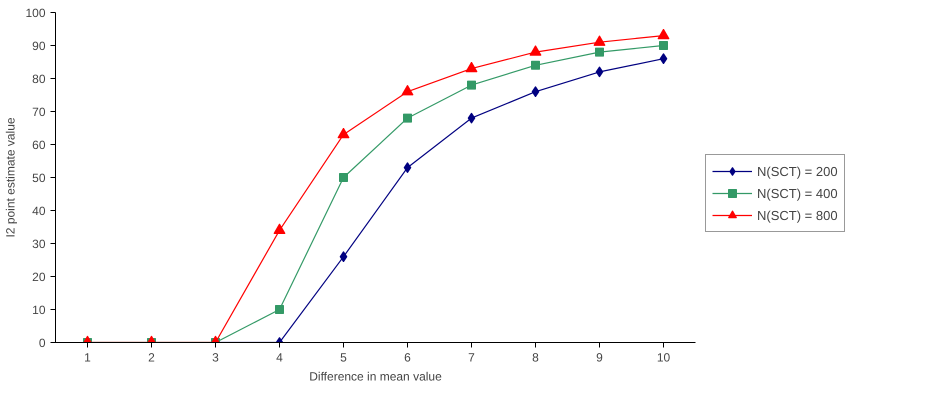 The width and height of the screenshot is (934, 408). Describe the element at coordinates (408, 357) in the screenshot. I see `x-tick-label: 6` at that location.